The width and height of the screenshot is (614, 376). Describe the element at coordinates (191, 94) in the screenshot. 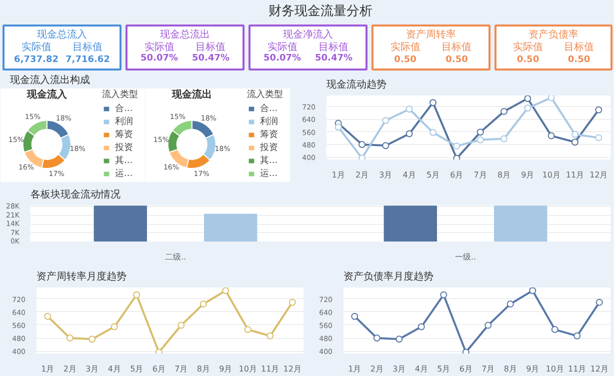

I see `chart-title: 现金流出` at that location.